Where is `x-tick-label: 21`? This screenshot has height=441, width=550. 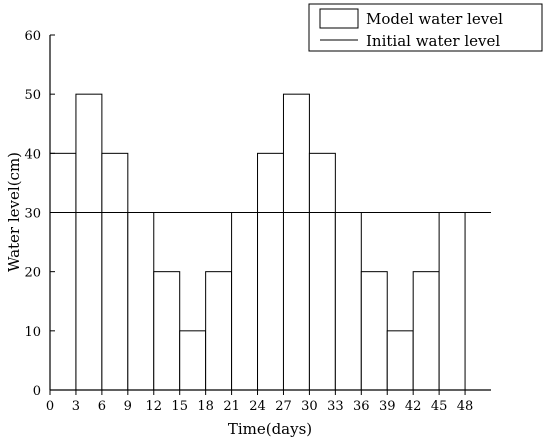 x-tick-label: 21 is located at coordinates (231, 406).